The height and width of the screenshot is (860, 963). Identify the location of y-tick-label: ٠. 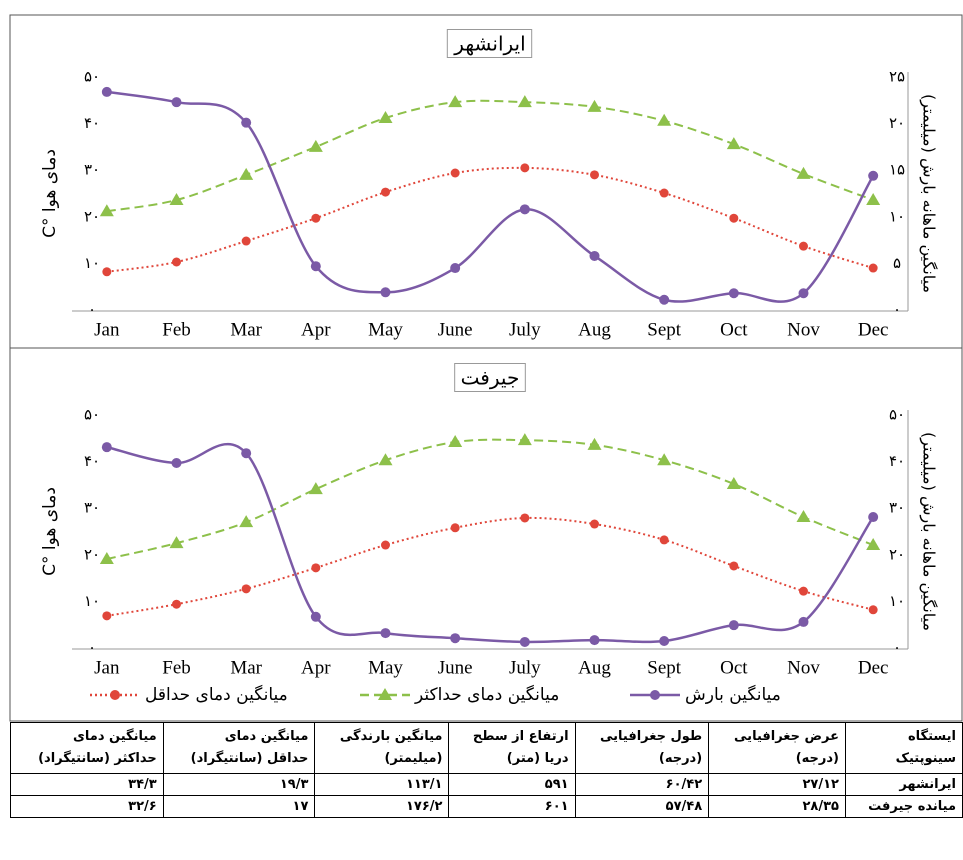
(92, 310).